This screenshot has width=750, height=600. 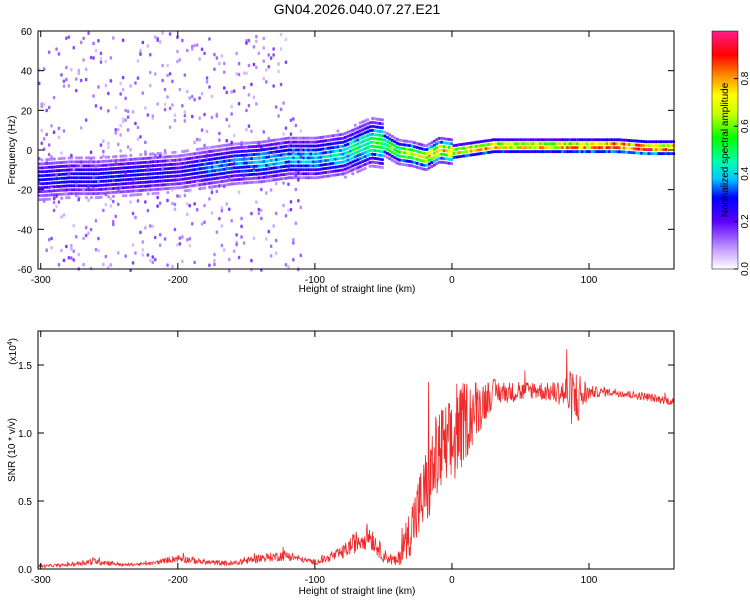 I want to click on spectrogram-y-label: Frequency (Hz), so click(x=12, y=150).